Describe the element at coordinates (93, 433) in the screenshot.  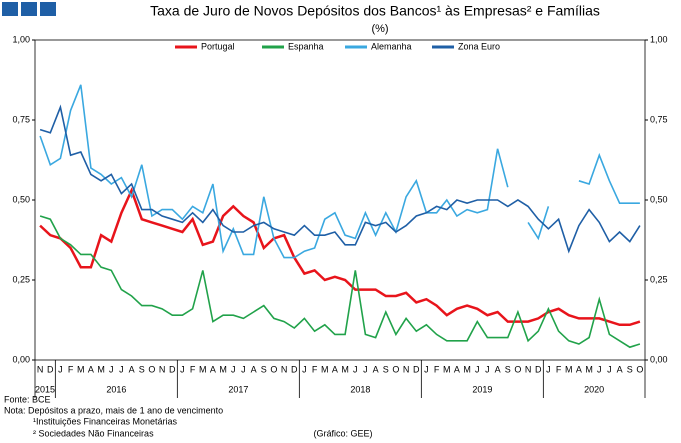
I see `note: ² Sociedades Não Financeiras` at that location.